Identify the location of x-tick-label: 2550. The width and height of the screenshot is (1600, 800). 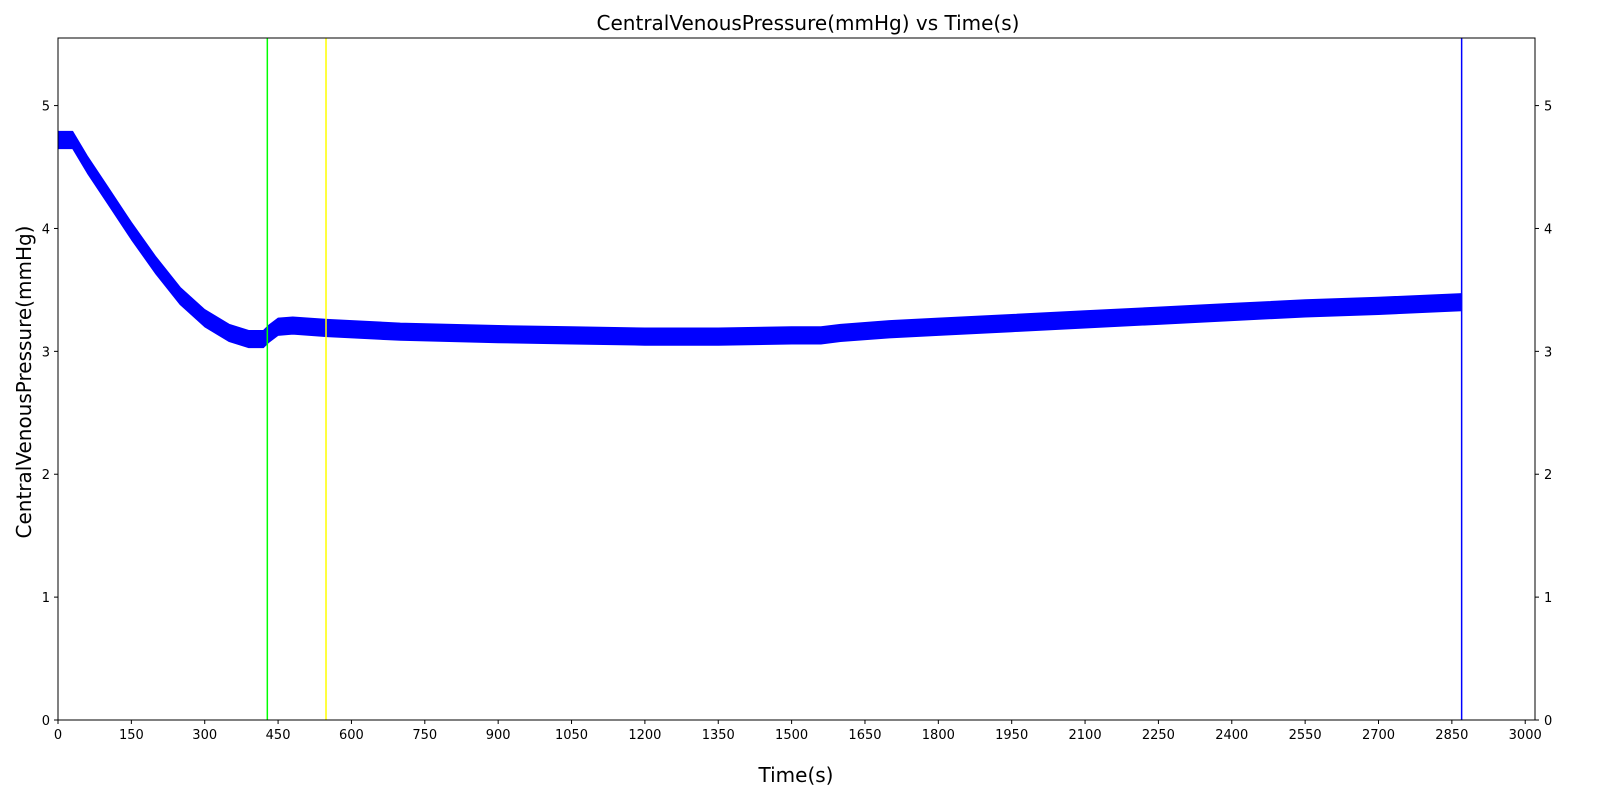
(1305, 735).